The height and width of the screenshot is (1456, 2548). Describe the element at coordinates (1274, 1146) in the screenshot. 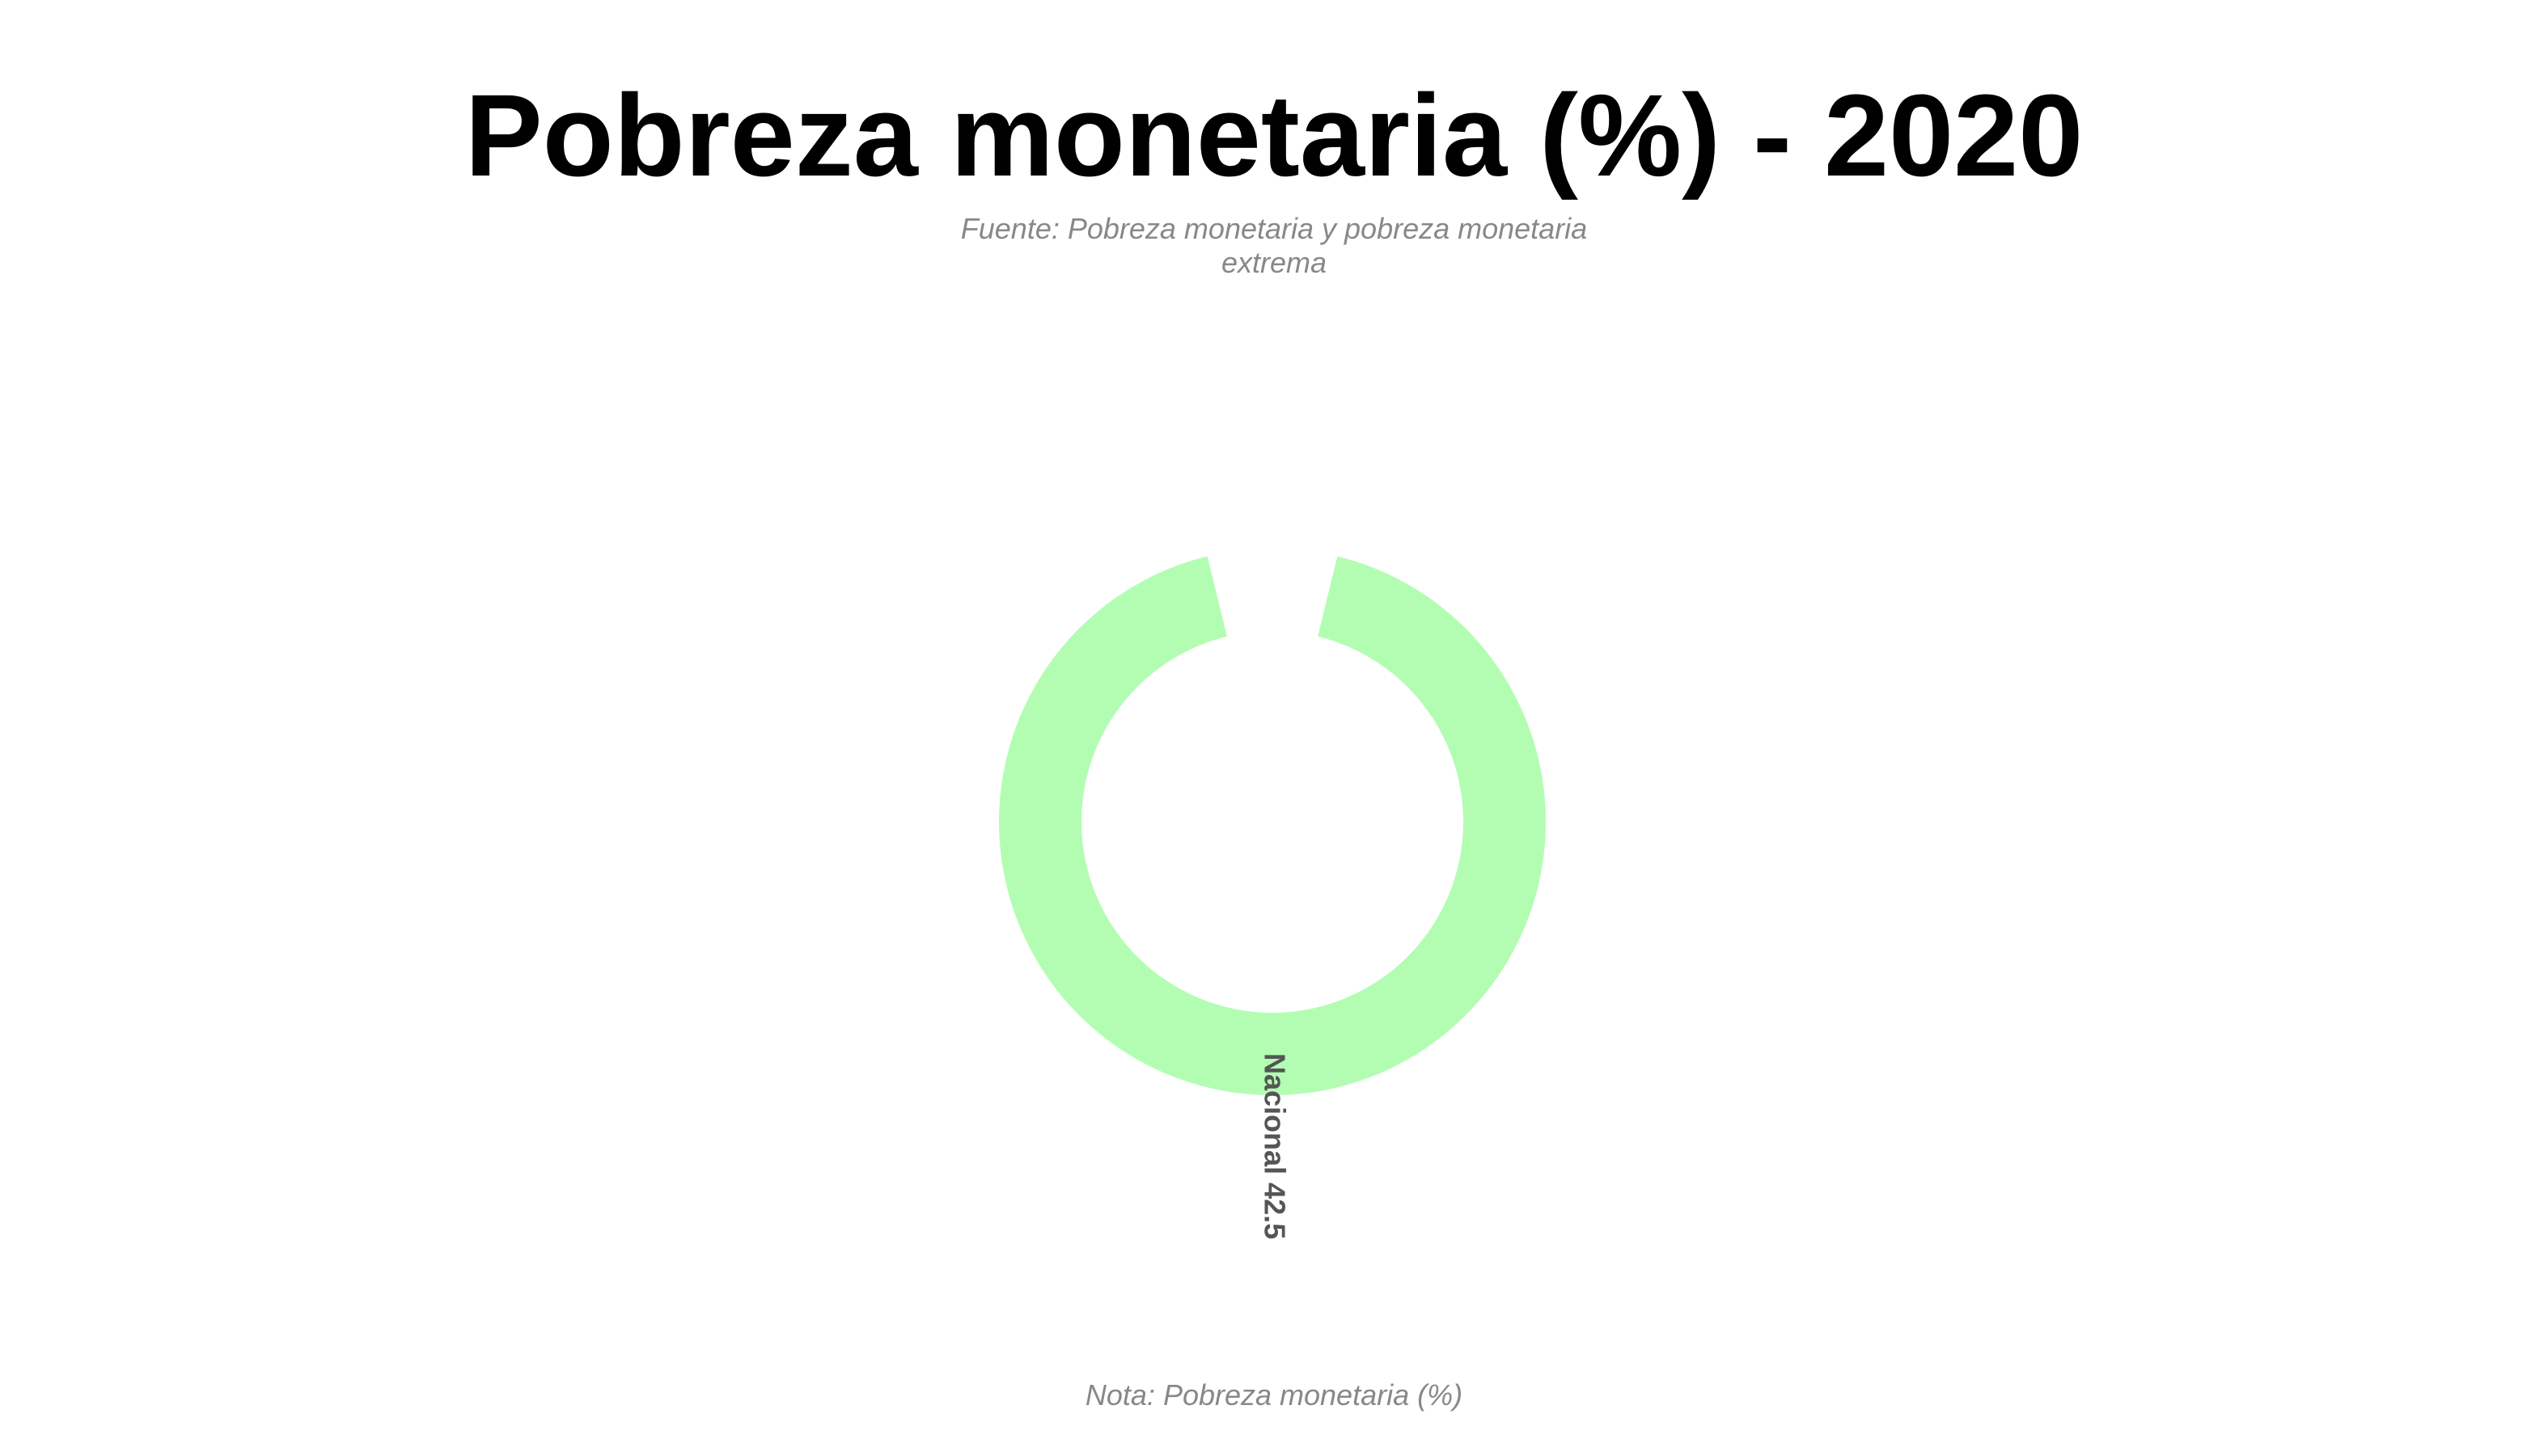

I see `slice-label-nacional: Nacional 42.5` at that location.